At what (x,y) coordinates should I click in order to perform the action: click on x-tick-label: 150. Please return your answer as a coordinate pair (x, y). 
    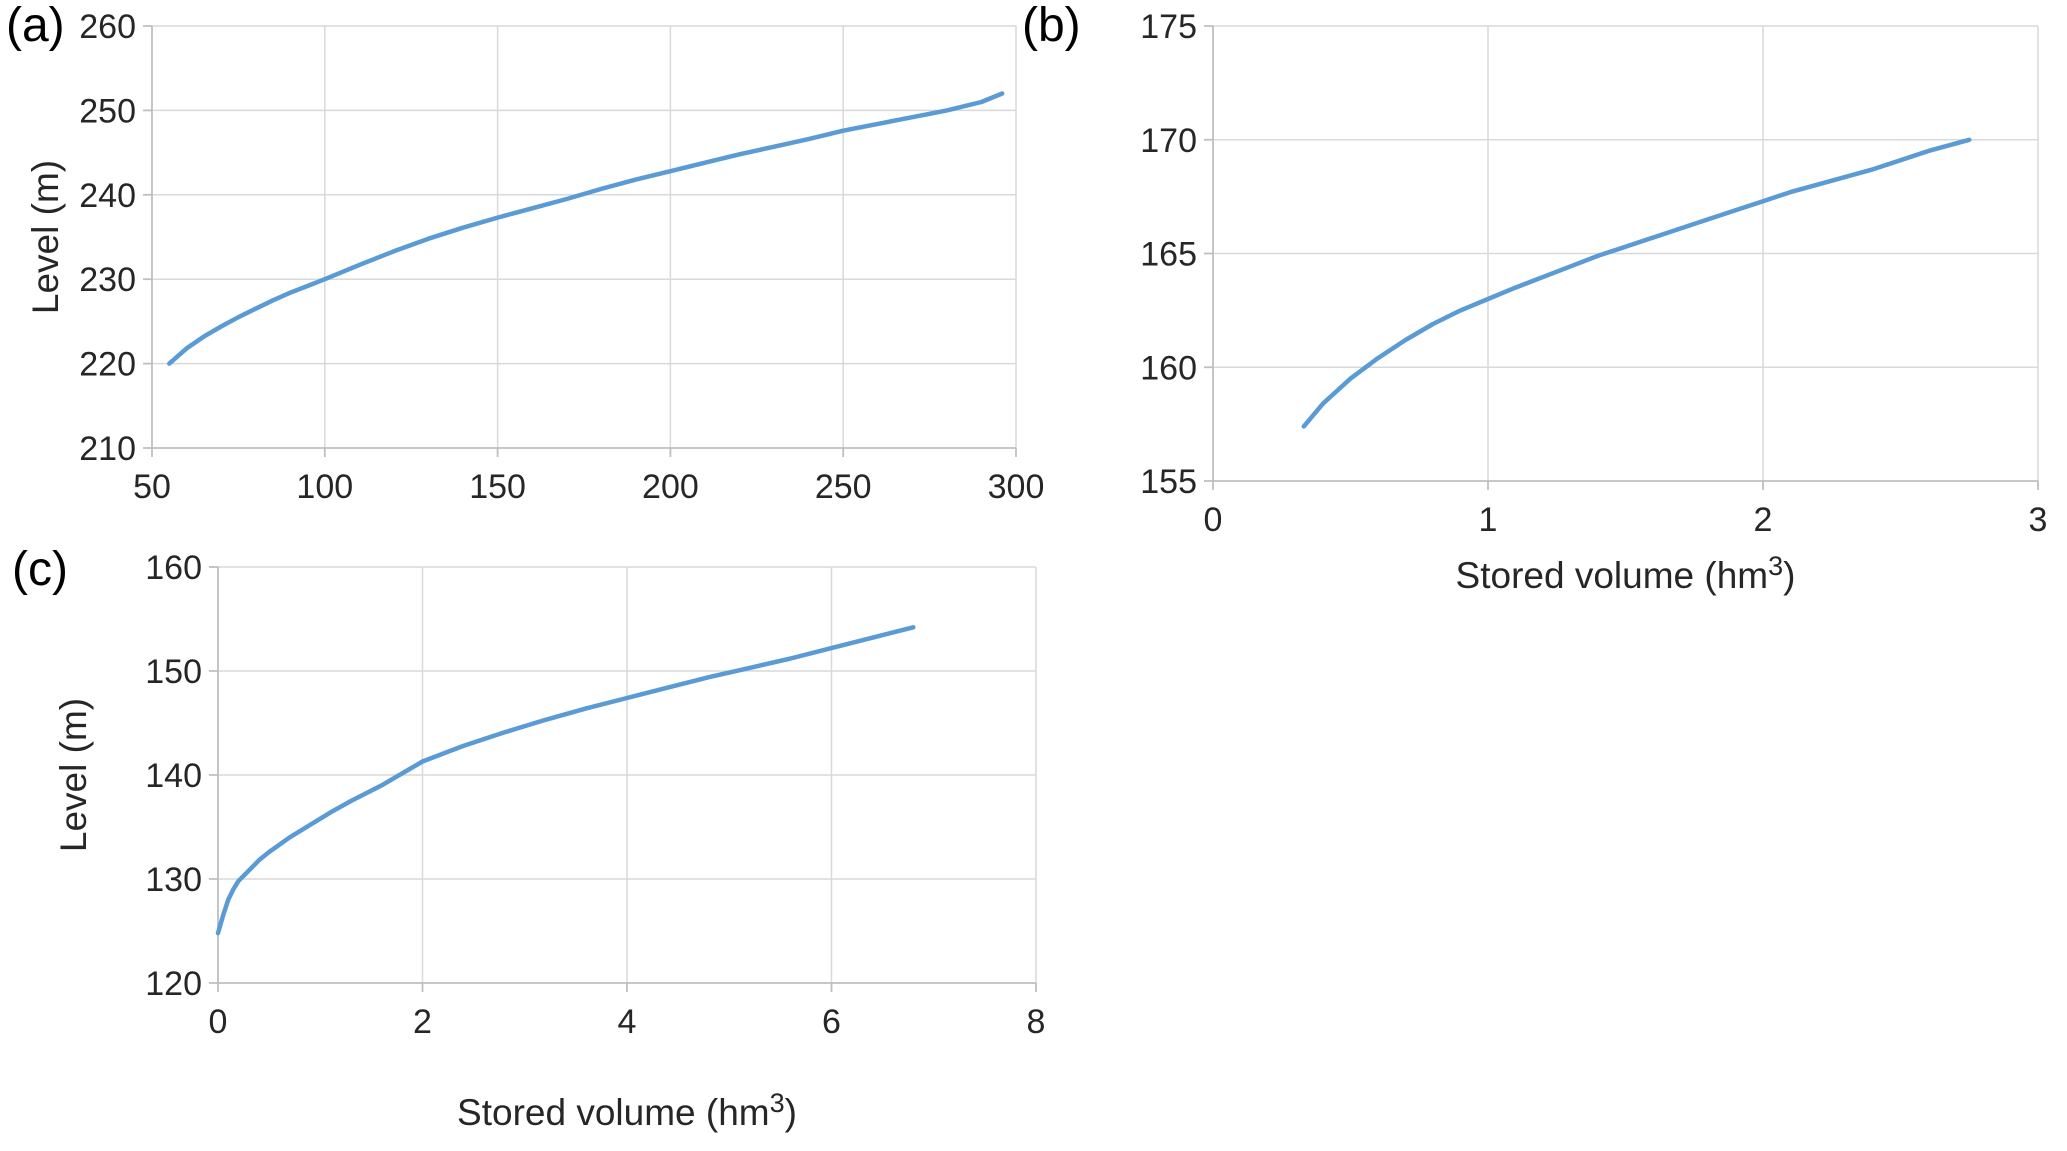
    Looking at the image, I should click on (497, 487).